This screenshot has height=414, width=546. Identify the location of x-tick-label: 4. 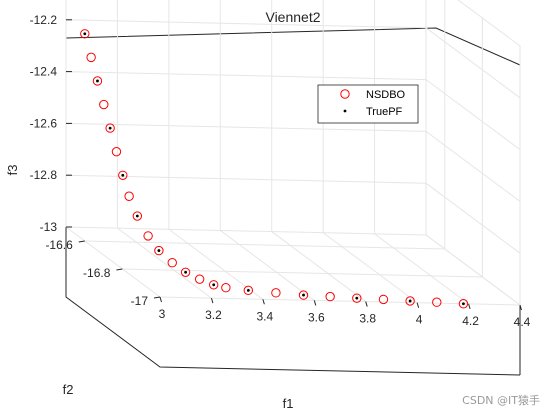
(419, 320).